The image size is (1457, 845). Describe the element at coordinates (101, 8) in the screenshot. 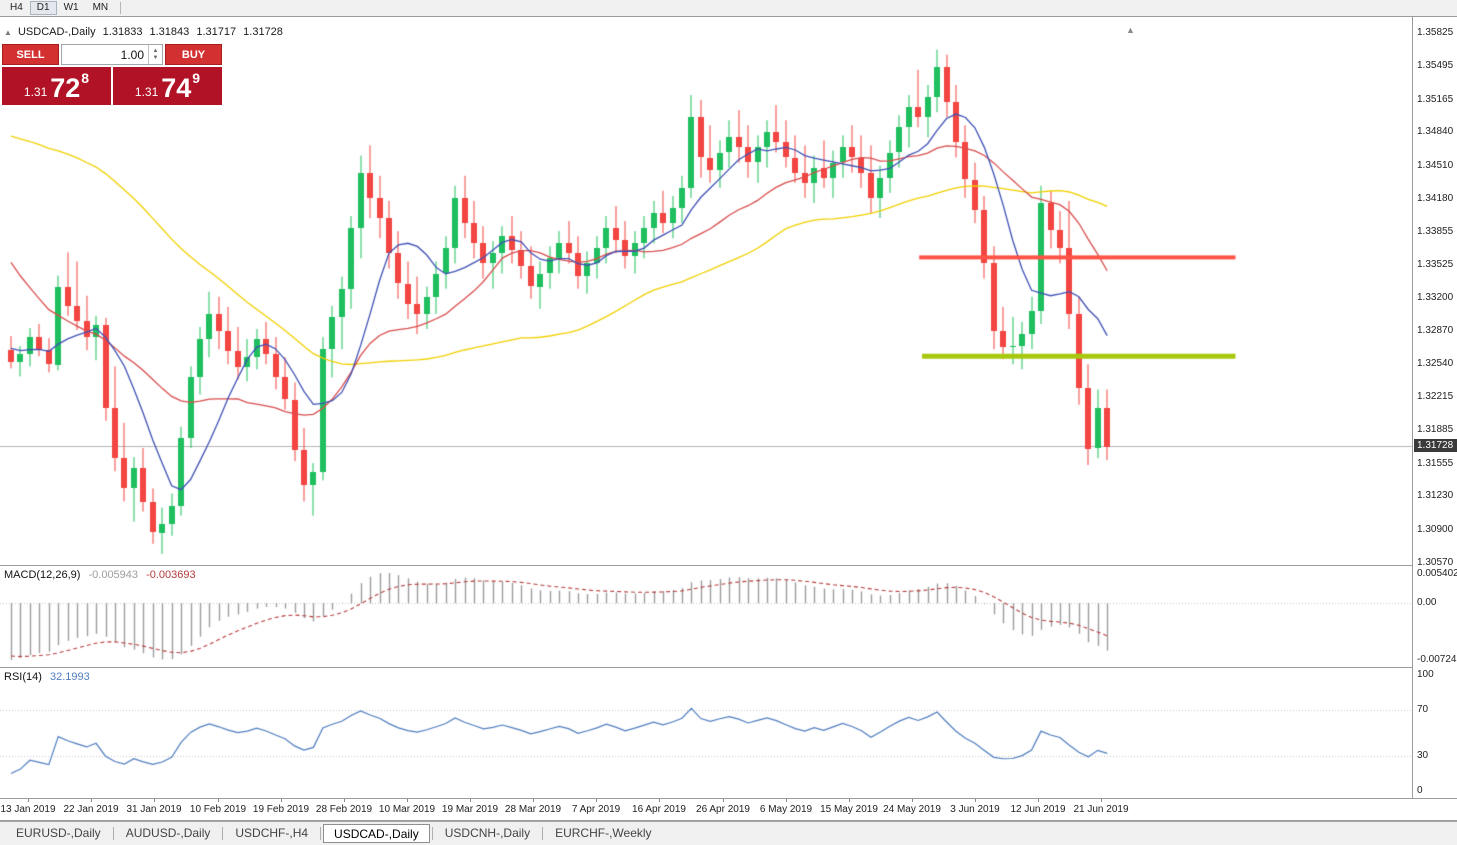

I see `timeframe-button-mn: MN` at that location.